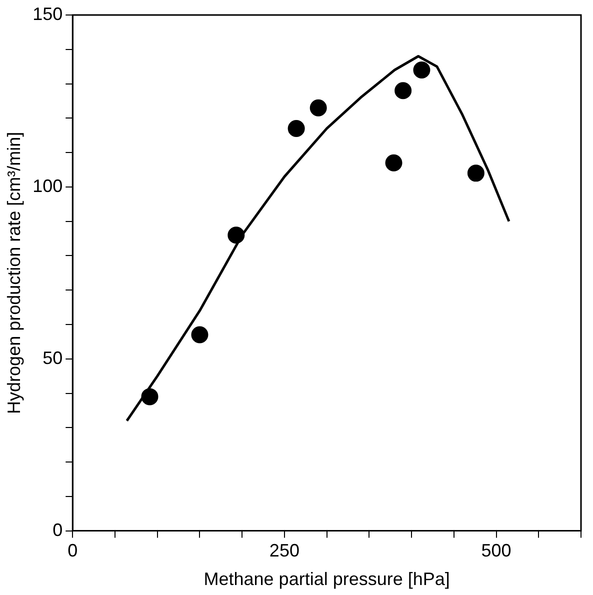 The width and height of the screenshot is (593, 595). What do you see at coordinates (52, 358) in the screenshot?
I see `y-tick-label: 50` at bounding box center [52, 358].